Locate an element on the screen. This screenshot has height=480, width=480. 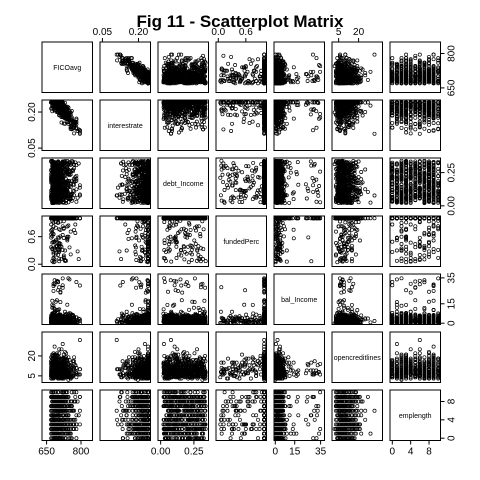
panel-FICOavg-vs-interestrate is located at coordinates (125, 67).